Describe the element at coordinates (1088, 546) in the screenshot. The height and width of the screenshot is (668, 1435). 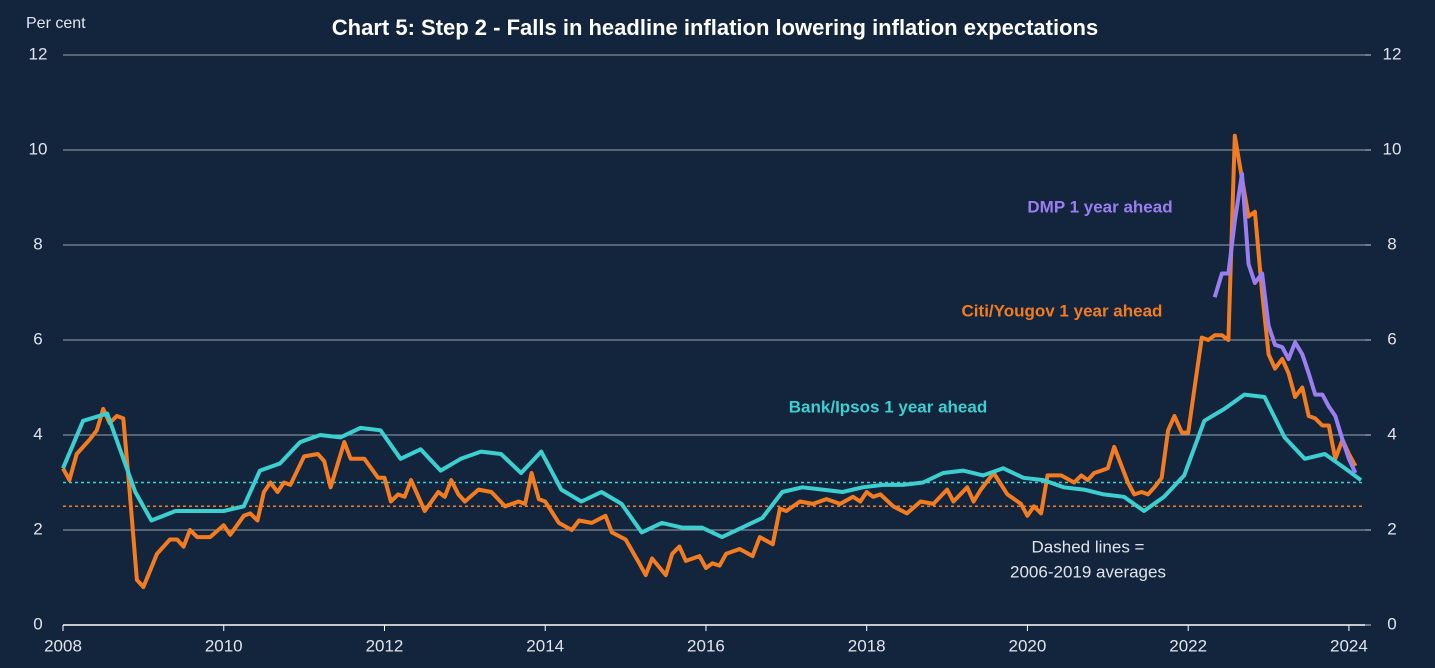
I see `annotation: Dashed lines =` at that location.